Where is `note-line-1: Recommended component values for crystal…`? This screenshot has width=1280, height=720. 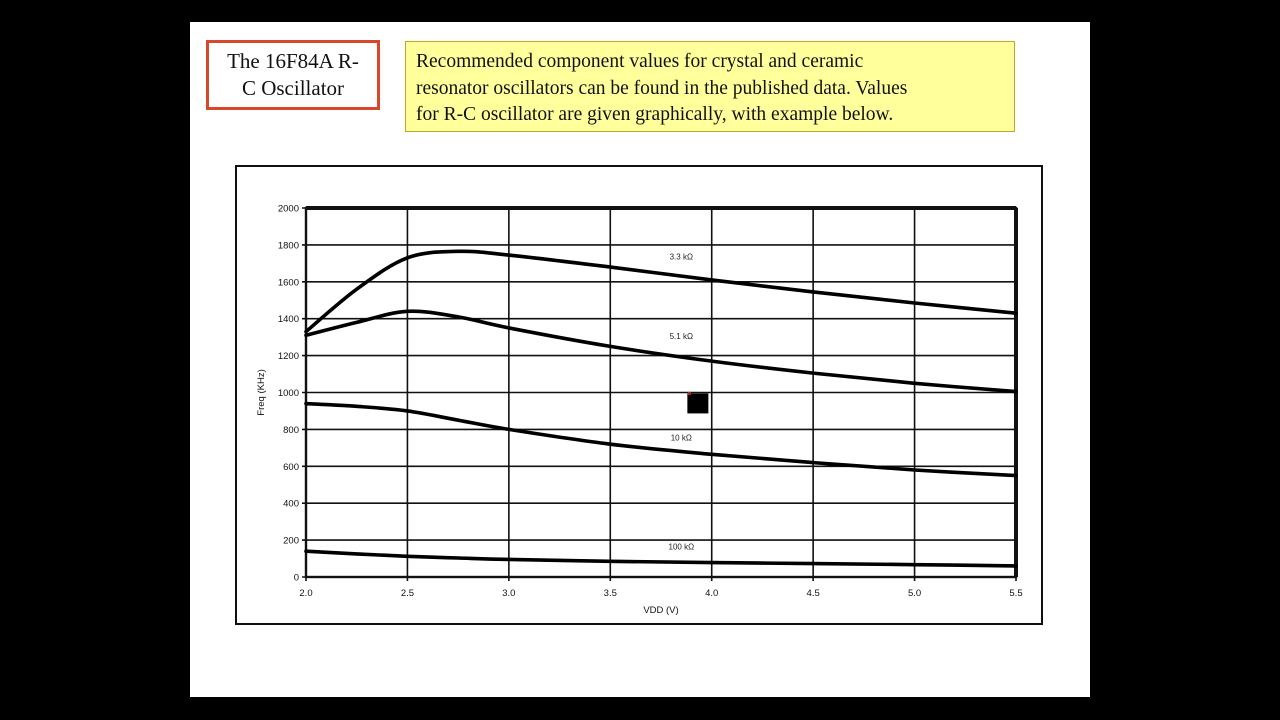 note-line-1: Recommended component values for crystal… is located at coordinates (640, 61).